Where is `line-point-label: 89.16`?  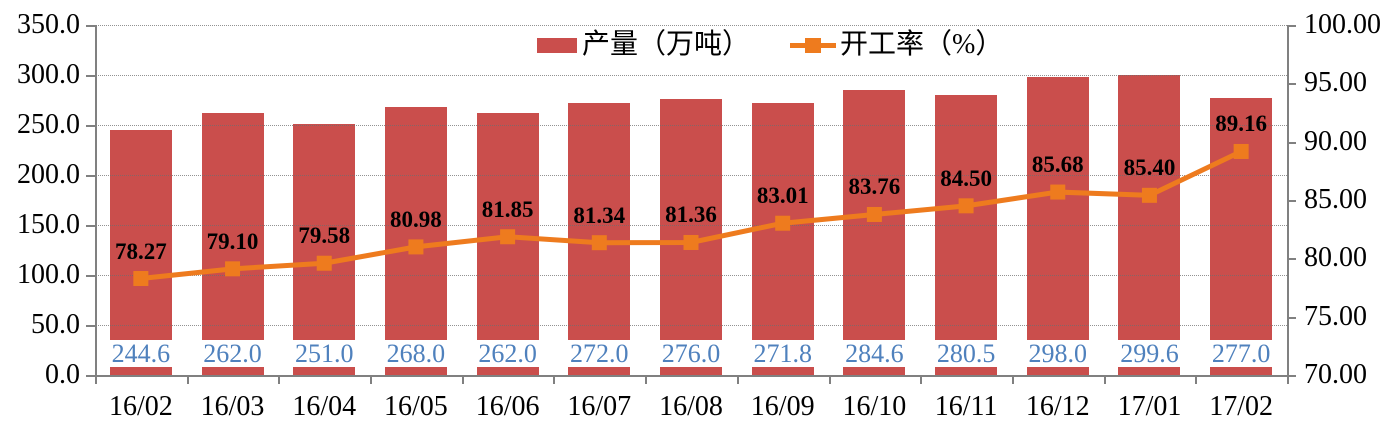
line-point-label: 89.16 is located at coordinates (1241, 124).